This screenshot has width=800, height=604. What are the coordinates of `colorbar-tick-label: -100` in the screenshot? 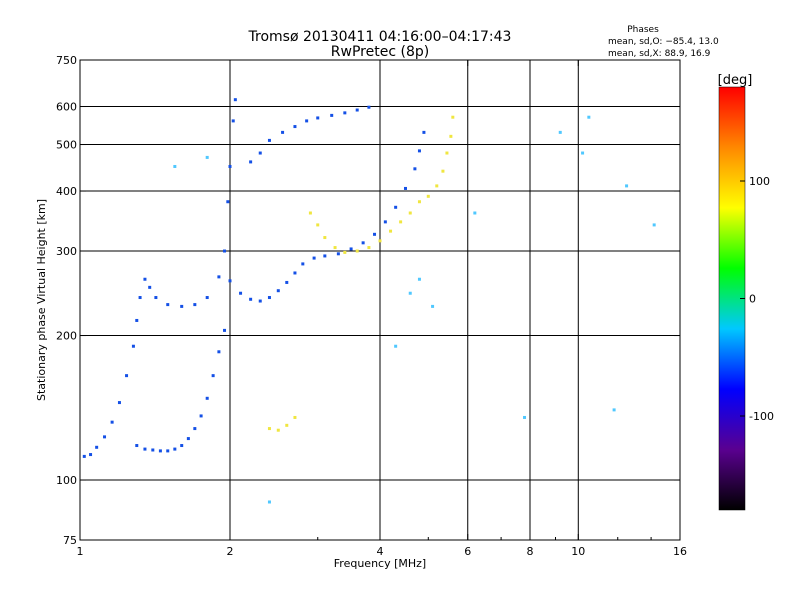 It's located at (761, 416).